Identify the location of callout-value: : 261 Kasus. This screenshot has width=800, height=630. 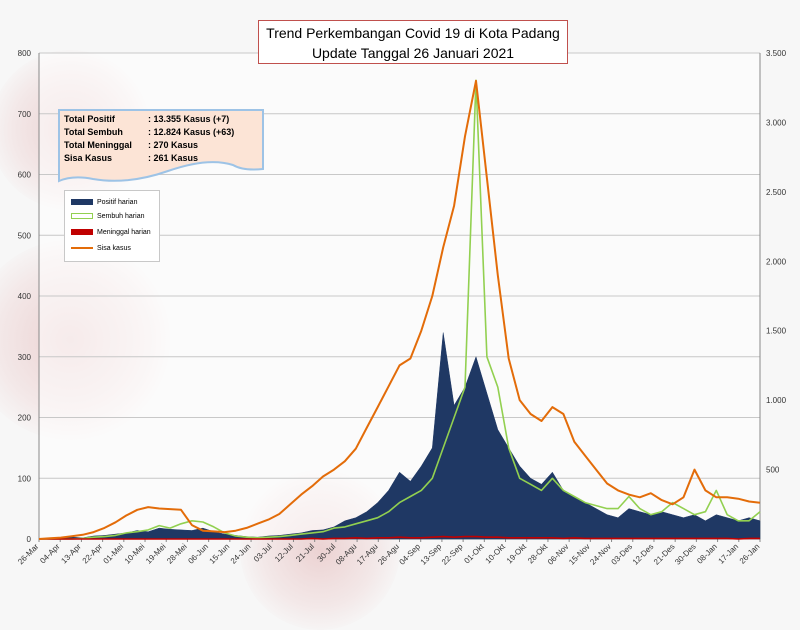
(173, 158).